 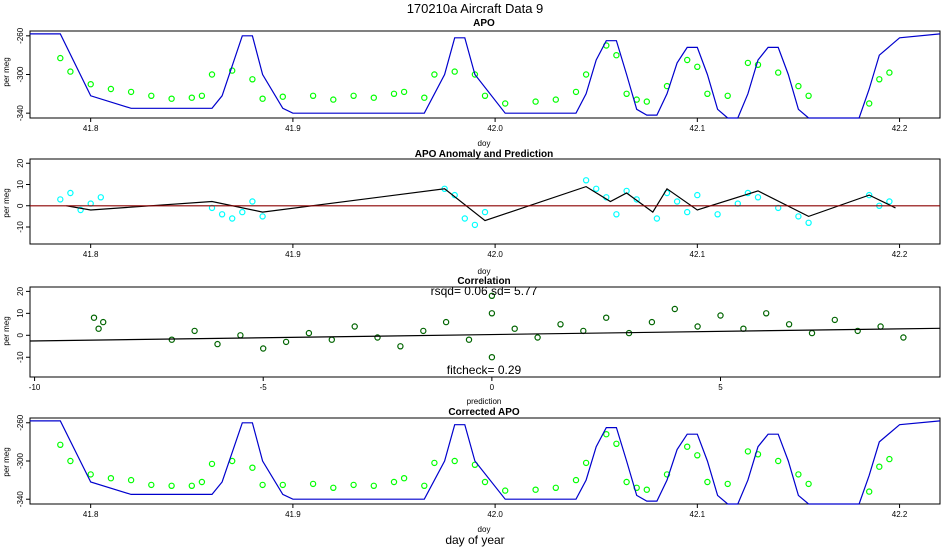 What do you see at coordinates (484, 271) in the screenshot?
I see `chart-anomaly-xlabel: doy` at bounding box center [484, 271].